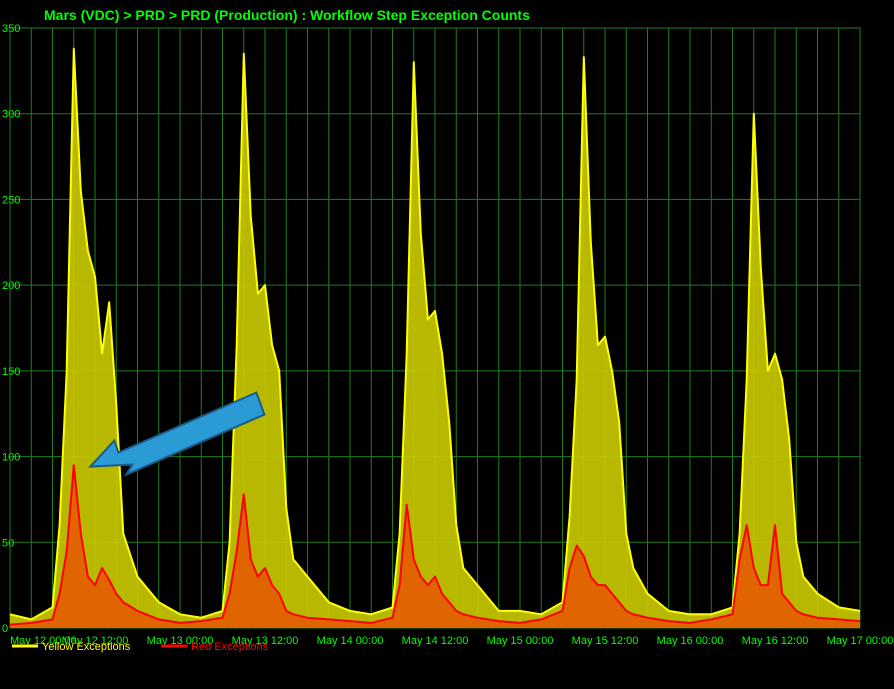  I want to click on x-tick-label: May 15 00:00, so click(520, 641).